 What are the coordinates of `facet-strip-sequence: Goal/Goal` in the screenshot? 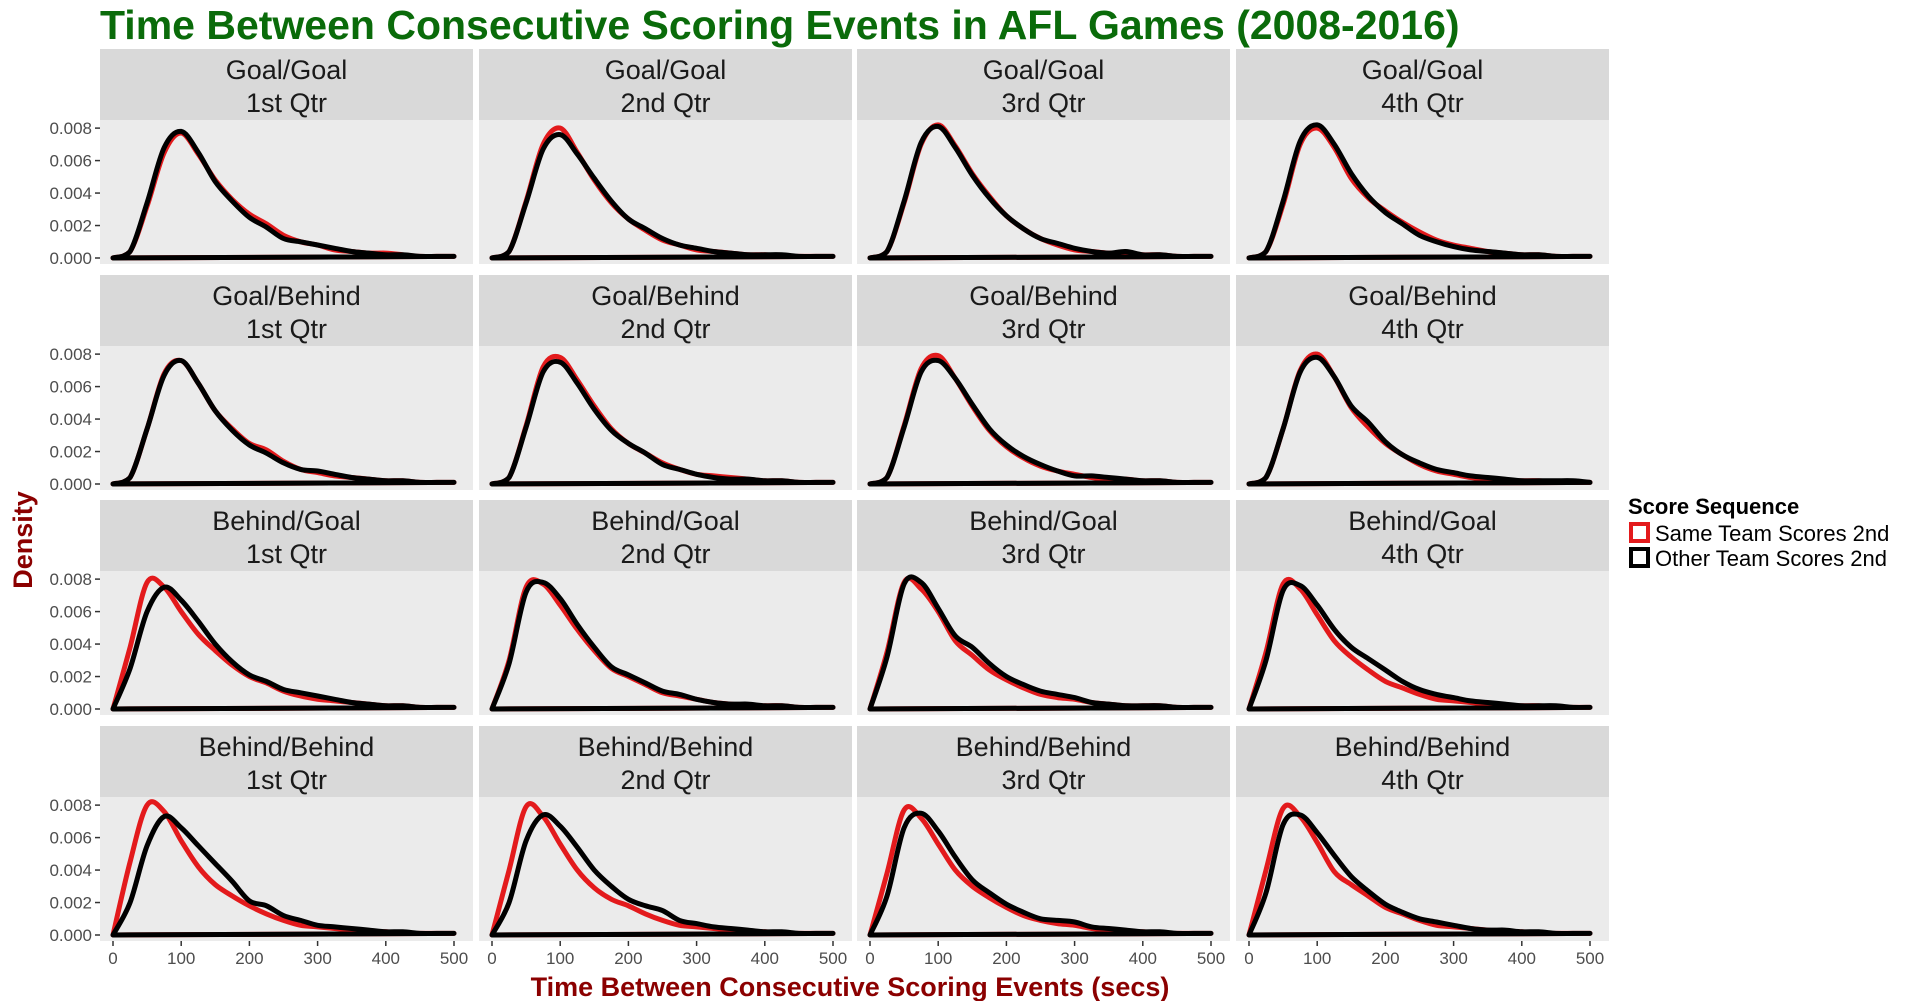 It's located at (1044, 70).